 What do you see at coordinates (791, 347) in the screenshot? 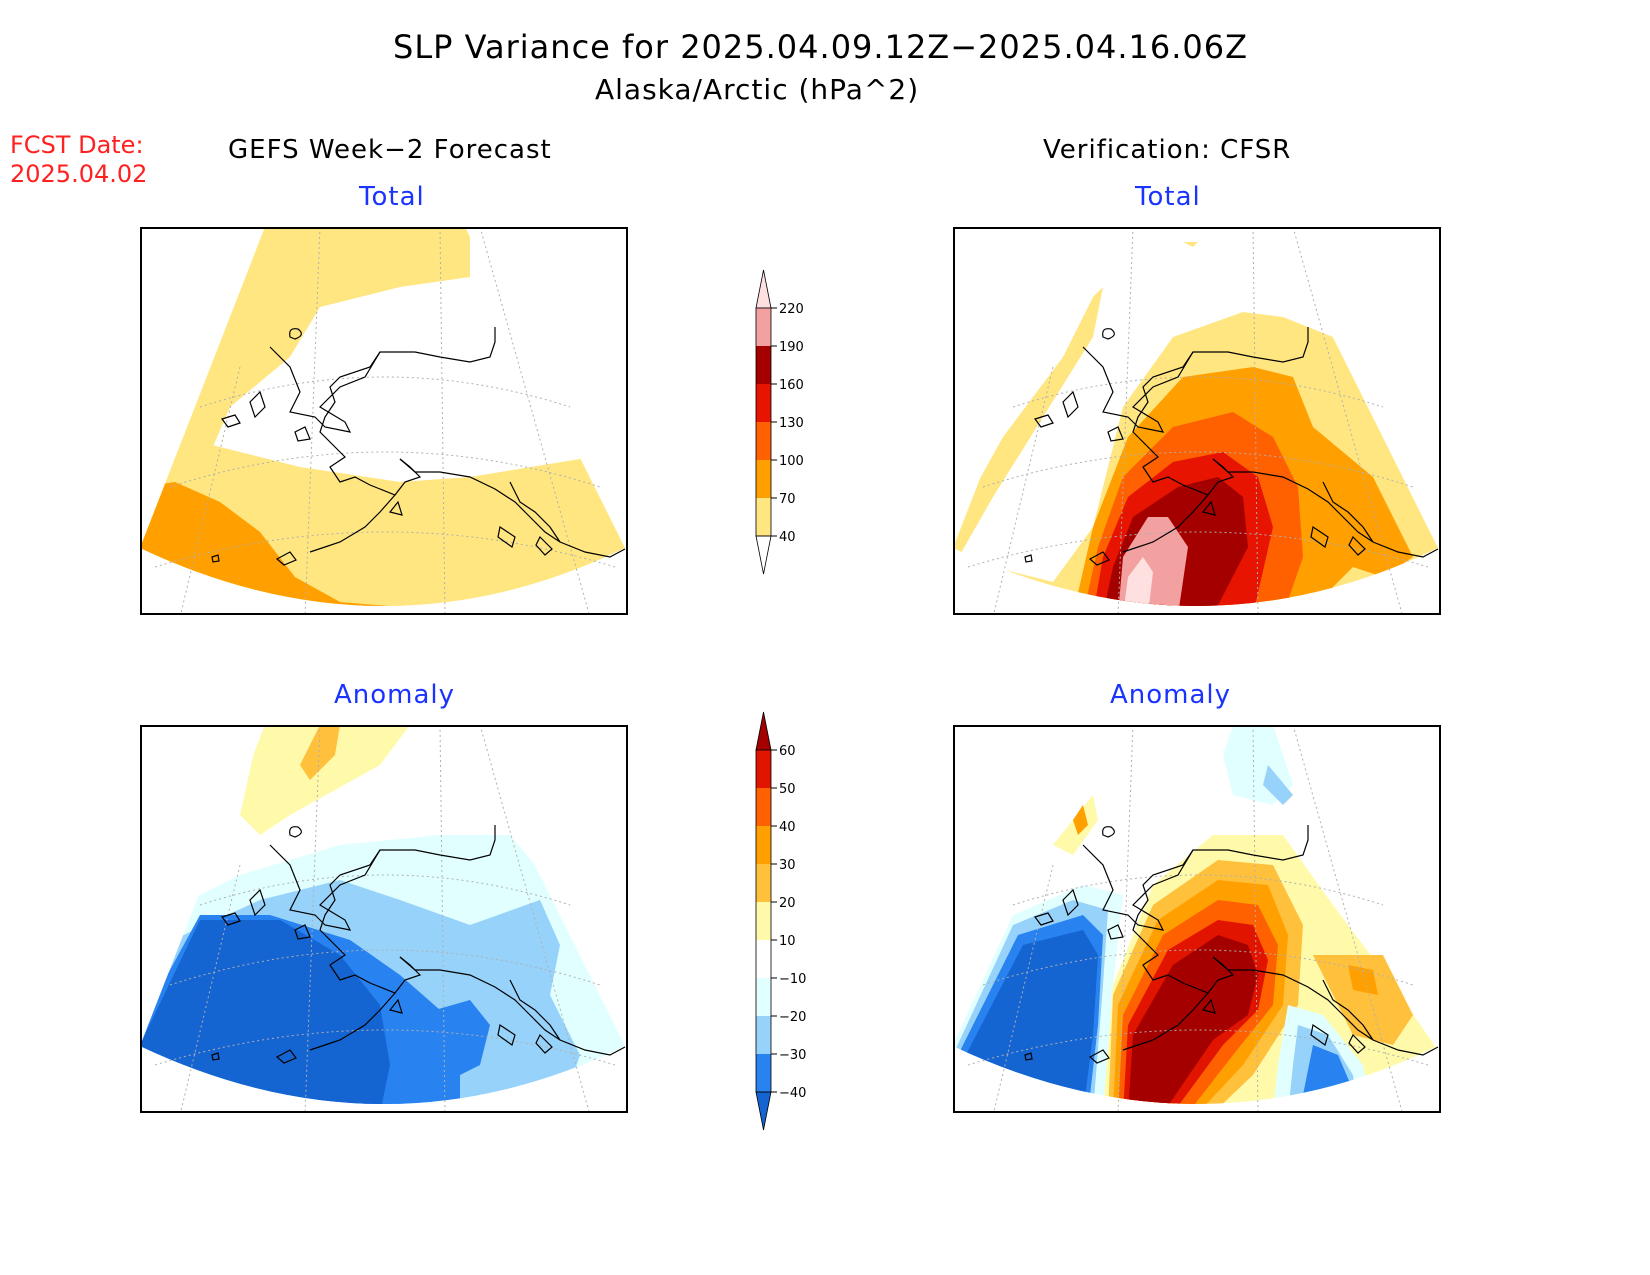
I see `total-colorbar-label: 190` at bounding box center [791, 347].